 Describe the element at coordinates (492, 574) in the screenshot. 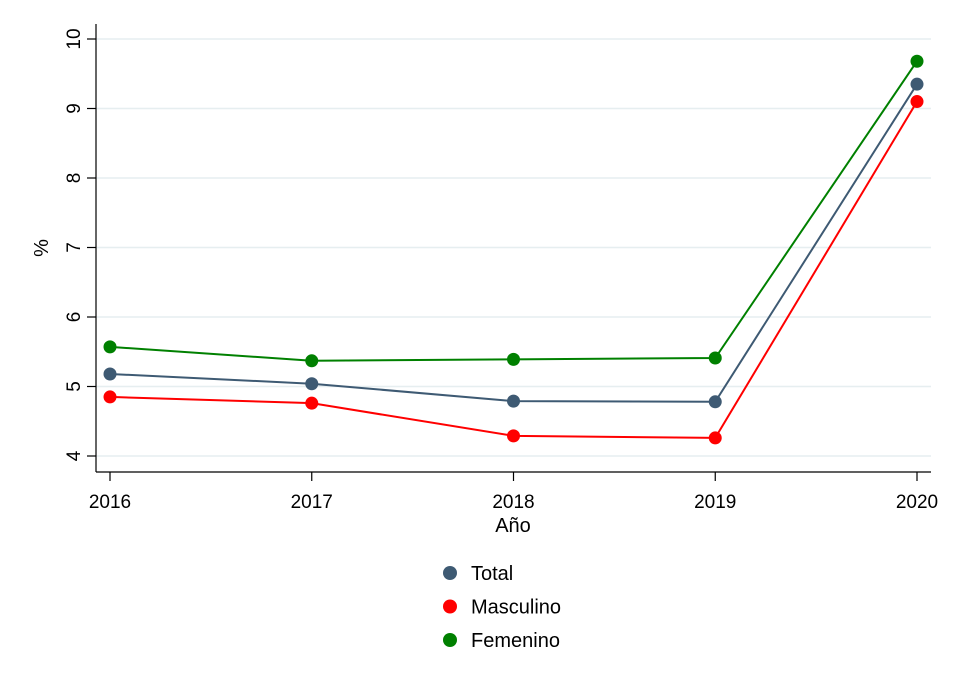

I see `legend-label-total: Total` at that location.